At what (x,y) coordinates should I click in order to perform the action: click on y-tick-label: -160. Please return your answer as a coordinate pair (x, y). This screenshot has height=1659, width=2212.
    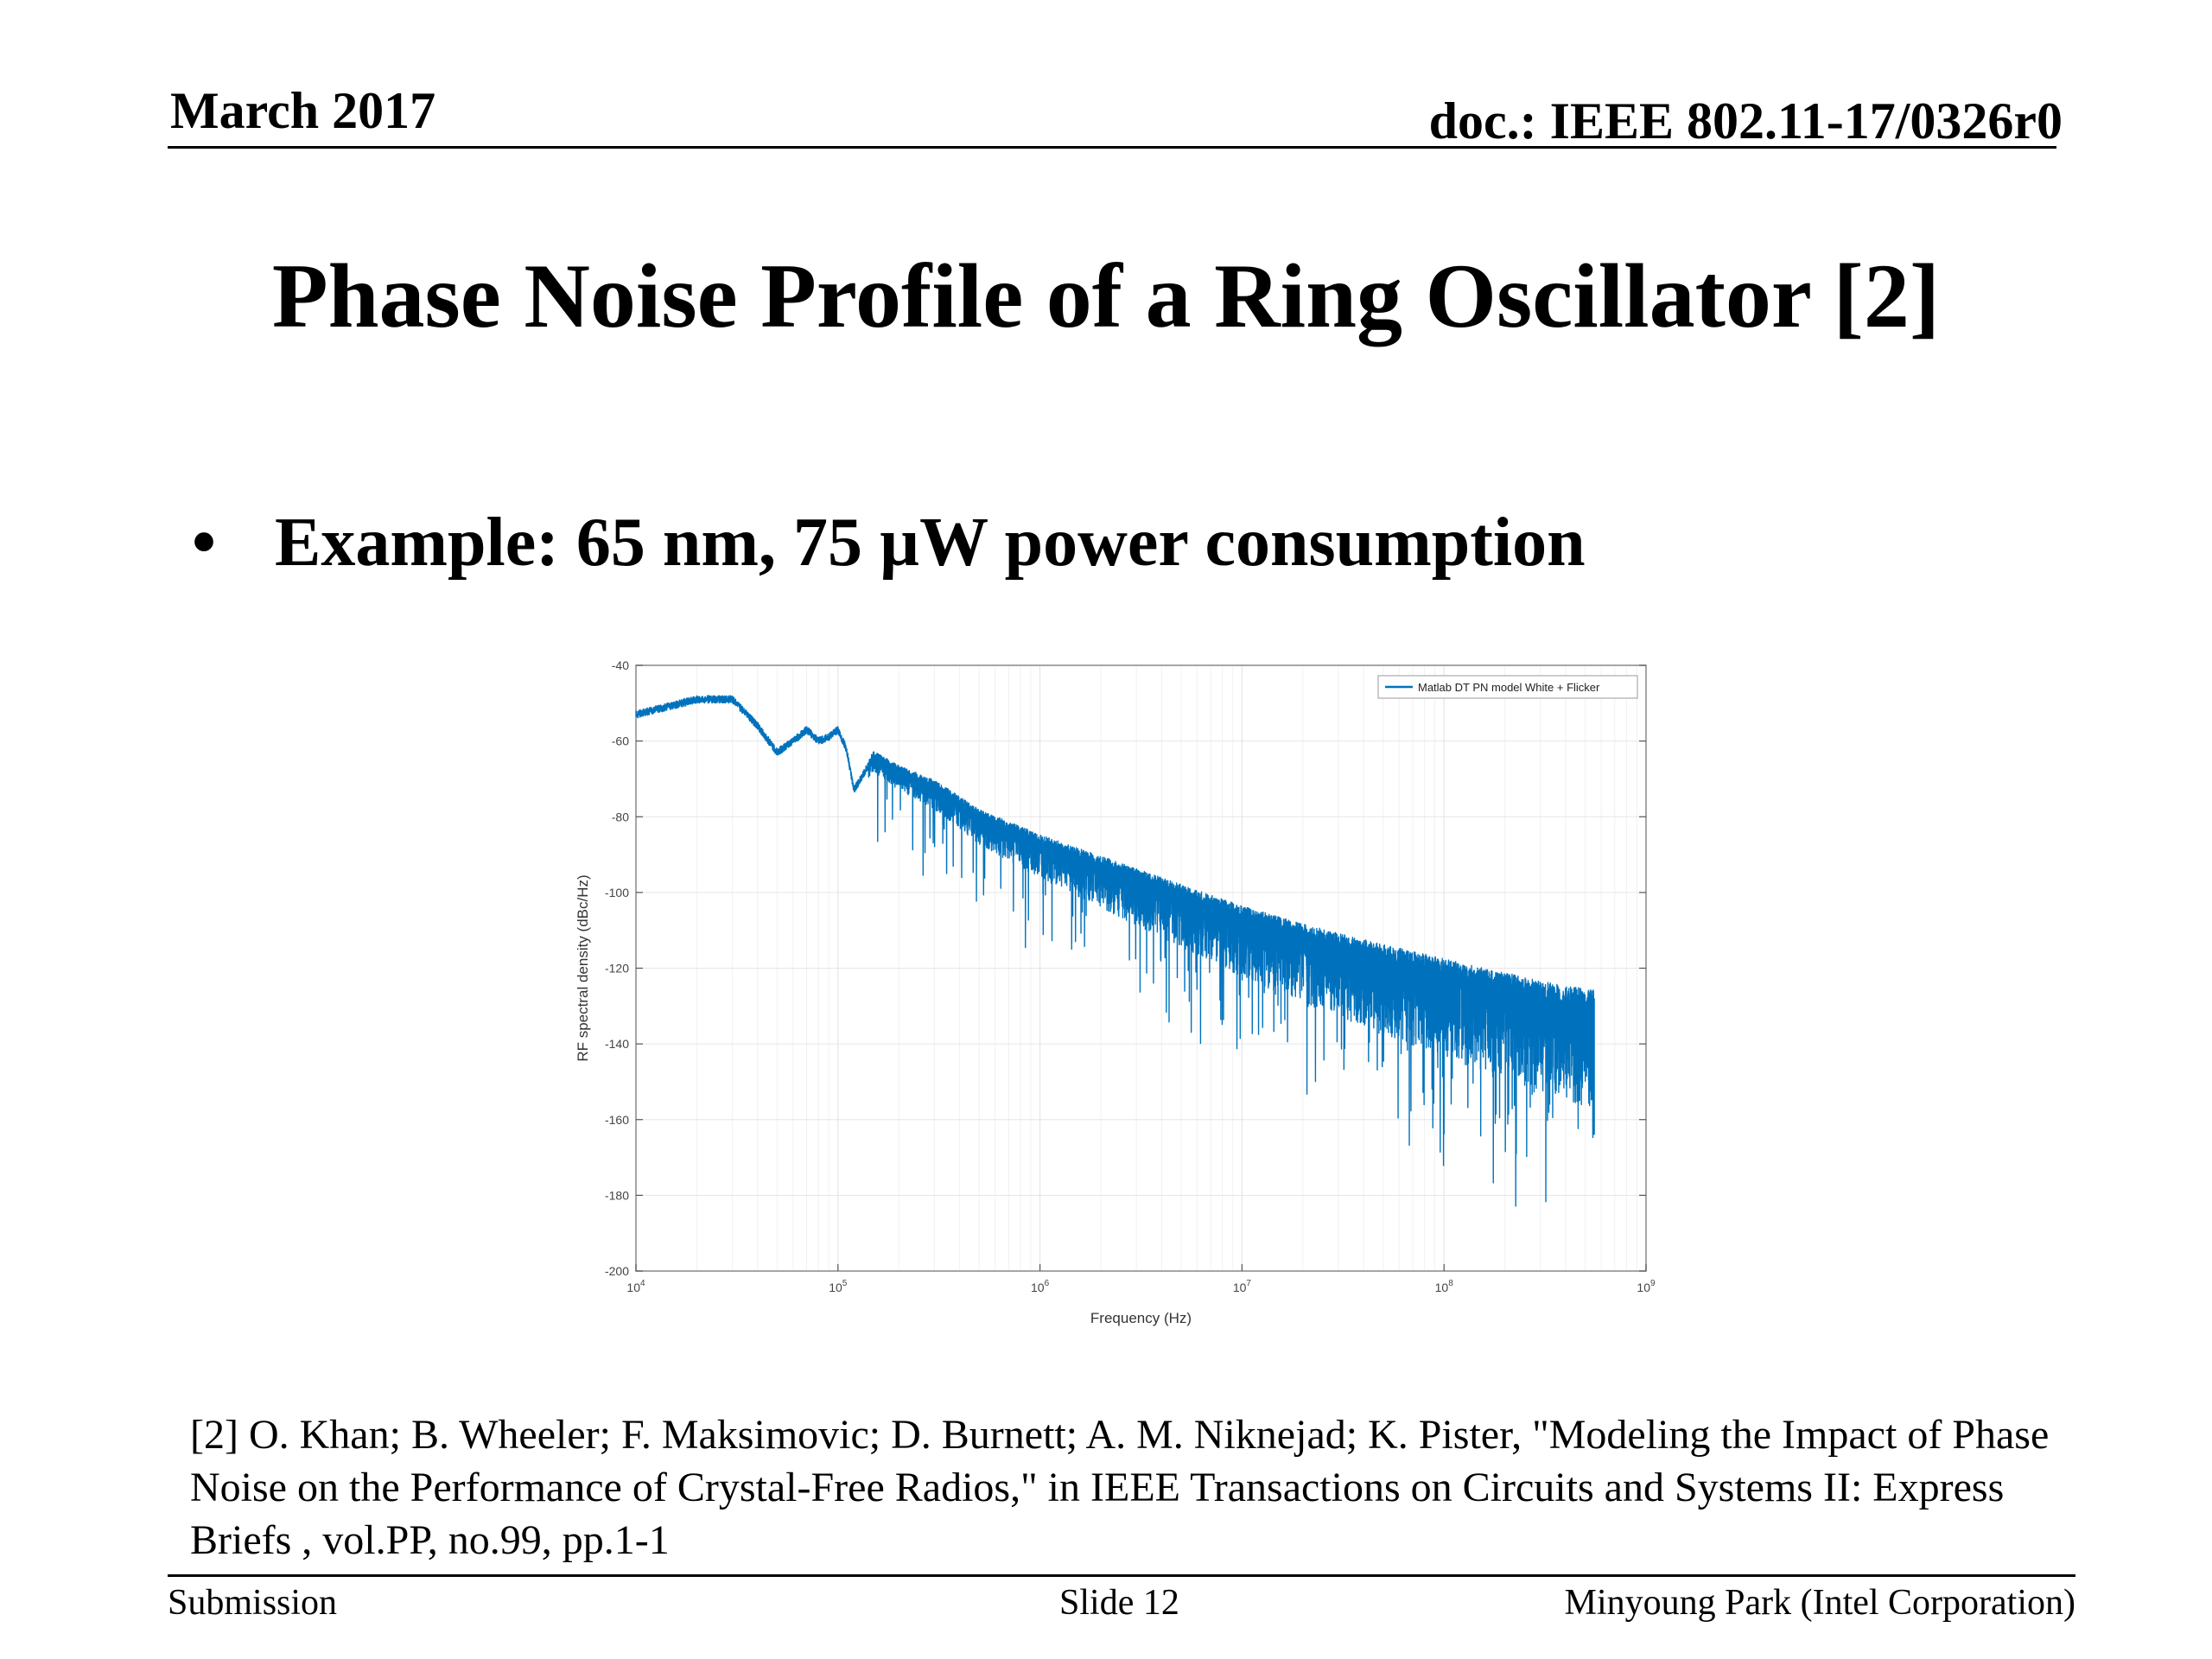
    Looking at the image, I should click on (617, 1120).